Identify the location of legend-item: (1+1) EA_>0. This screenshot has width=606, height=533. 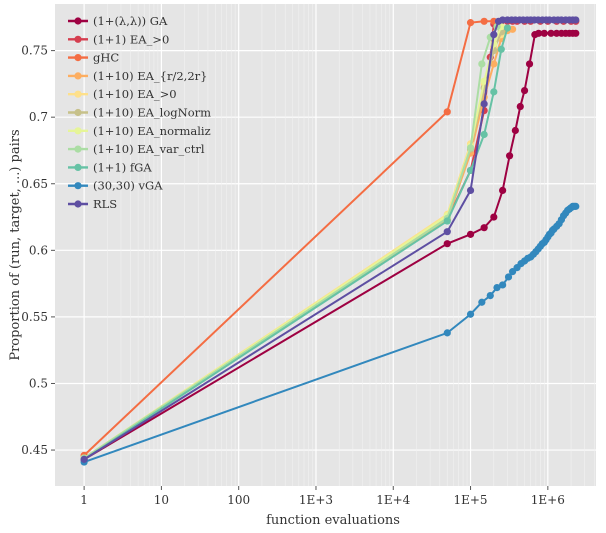
(118, 39).